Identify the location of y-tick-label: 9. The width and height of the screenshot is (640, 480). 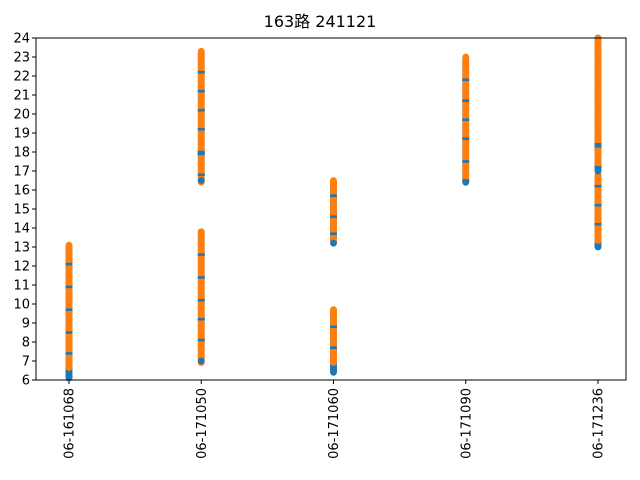
(26, 324).